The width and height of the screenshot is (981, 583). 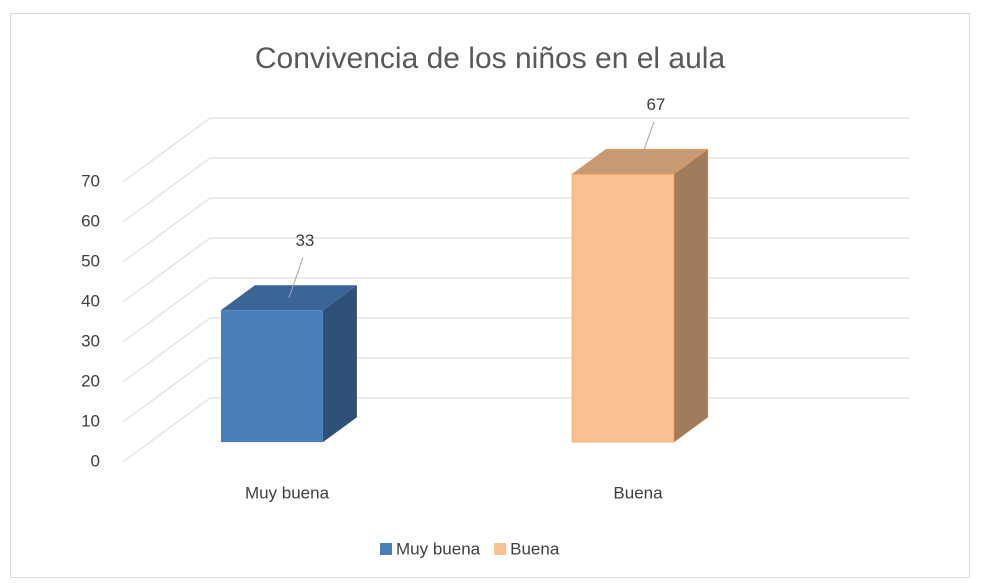 What do you see at coordinates (438, 548) in the screenshot?
I see `legend-label: Muy buena` at bounding box center [438, 548].